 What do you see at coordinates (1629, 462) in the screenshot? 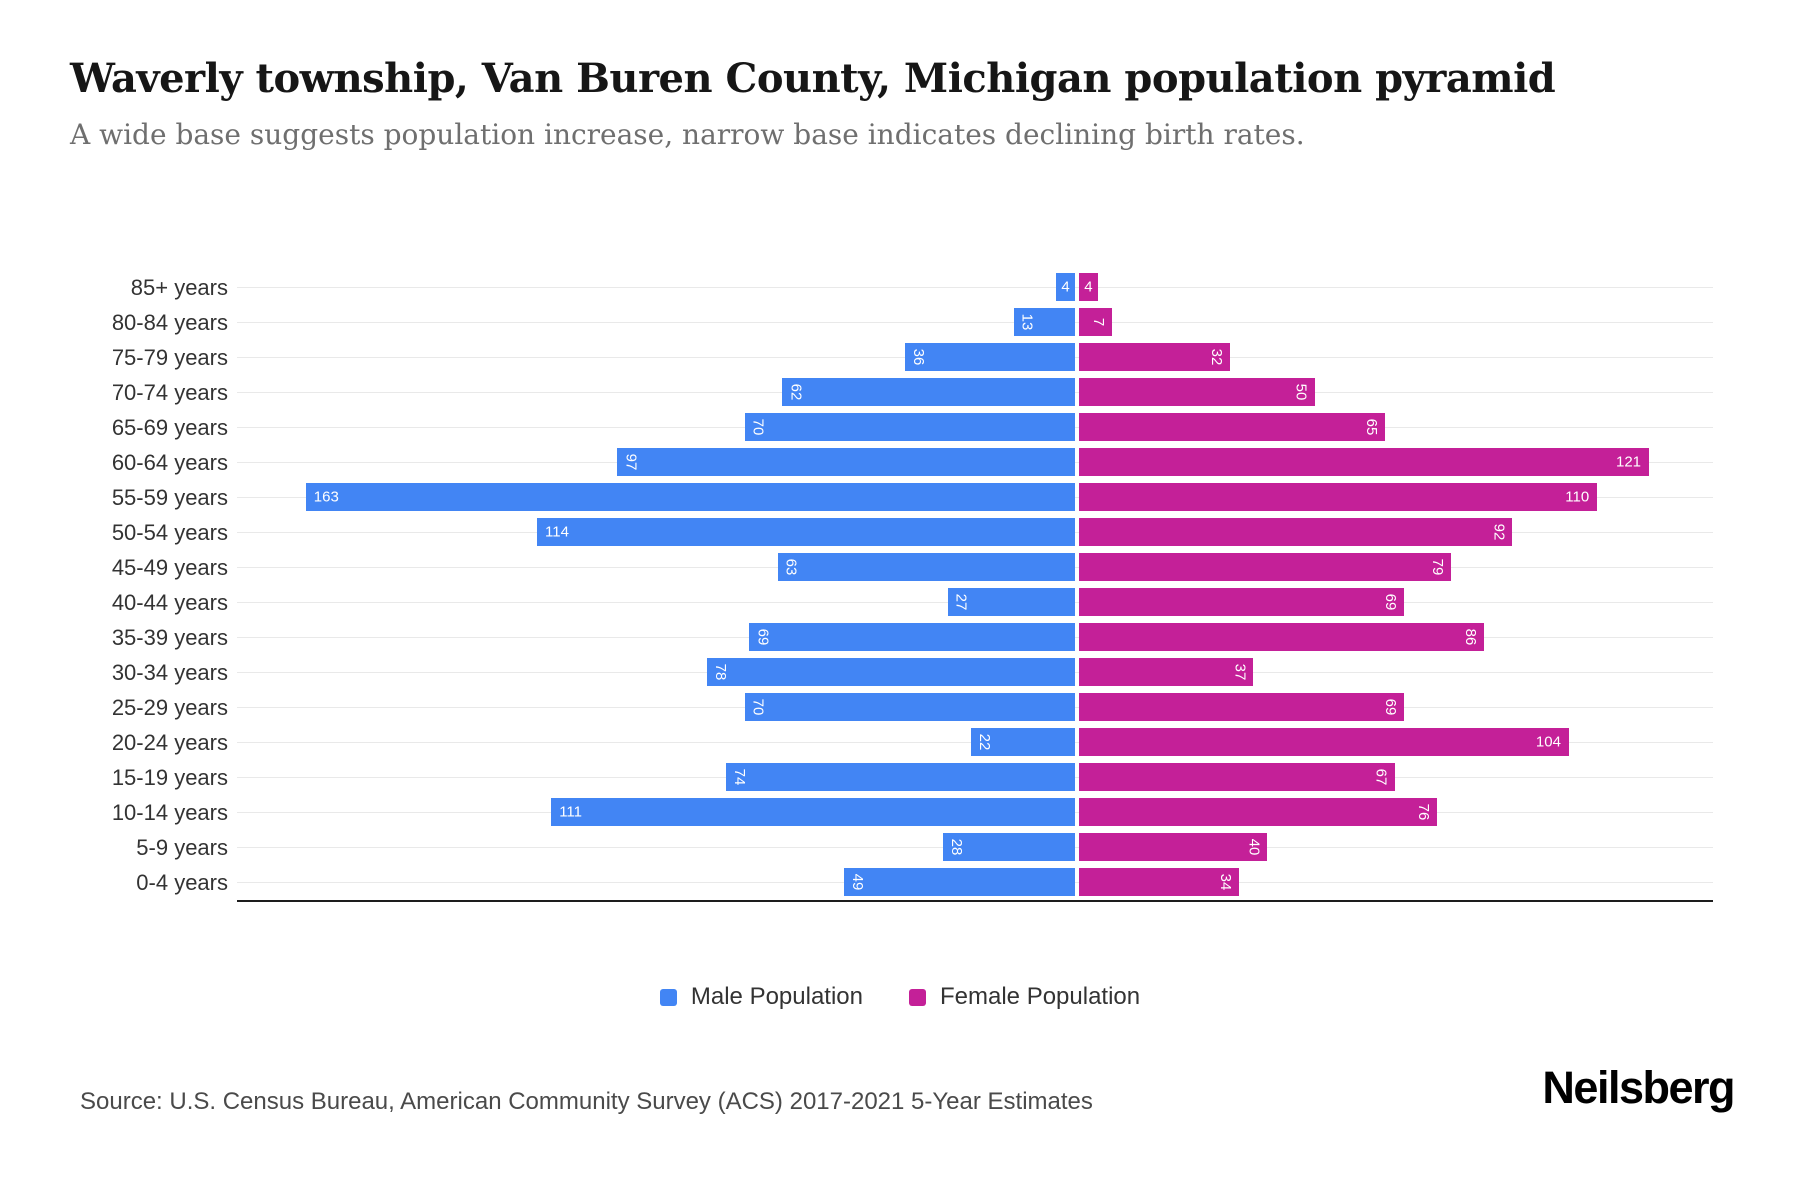
I see `bar-value-label: 121` at bounding box center [1629, 462].